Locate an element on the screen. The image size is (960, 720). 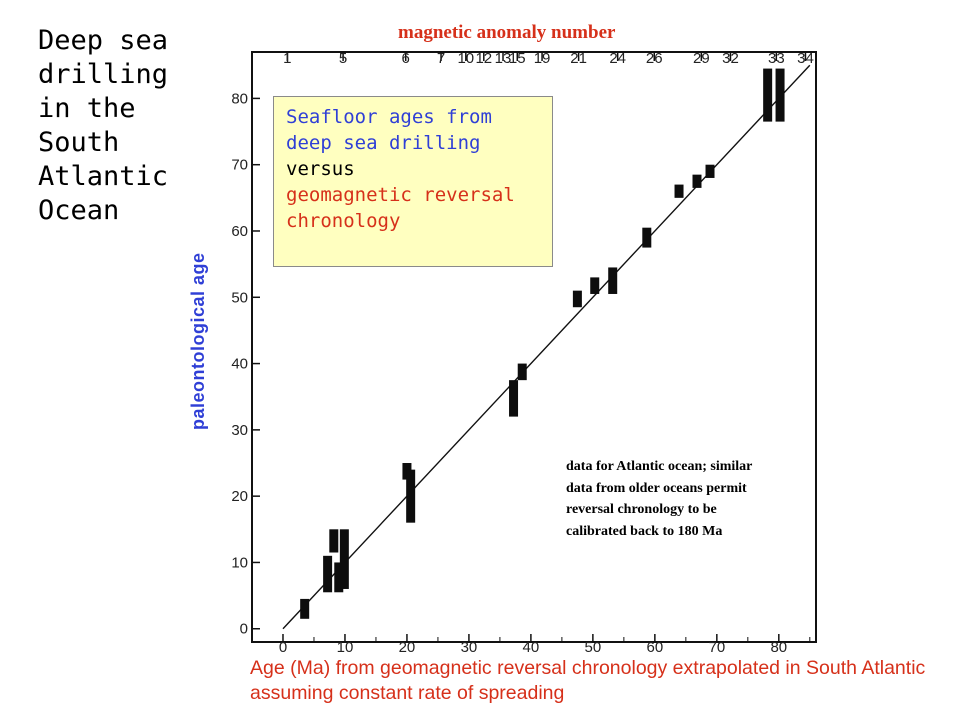
x-tick-label: 20 is located at coordinates (407, 647).